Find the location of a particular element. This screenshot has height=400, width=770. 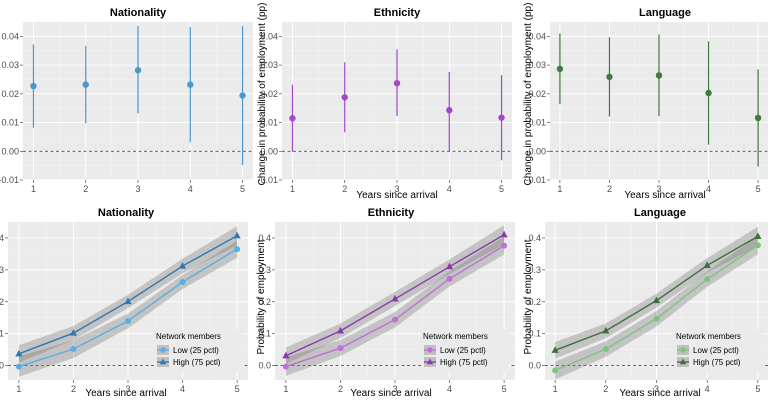

y-tick-label: .2 is located at coordinates (2, 302).